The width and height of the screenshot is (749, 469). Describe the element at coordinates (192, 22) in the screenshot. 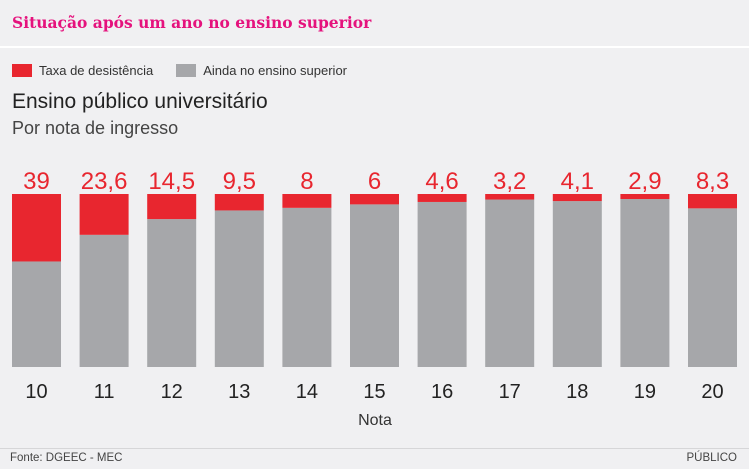

I see `chart-header-title: Situação após um ano no ensino superior` at that location.